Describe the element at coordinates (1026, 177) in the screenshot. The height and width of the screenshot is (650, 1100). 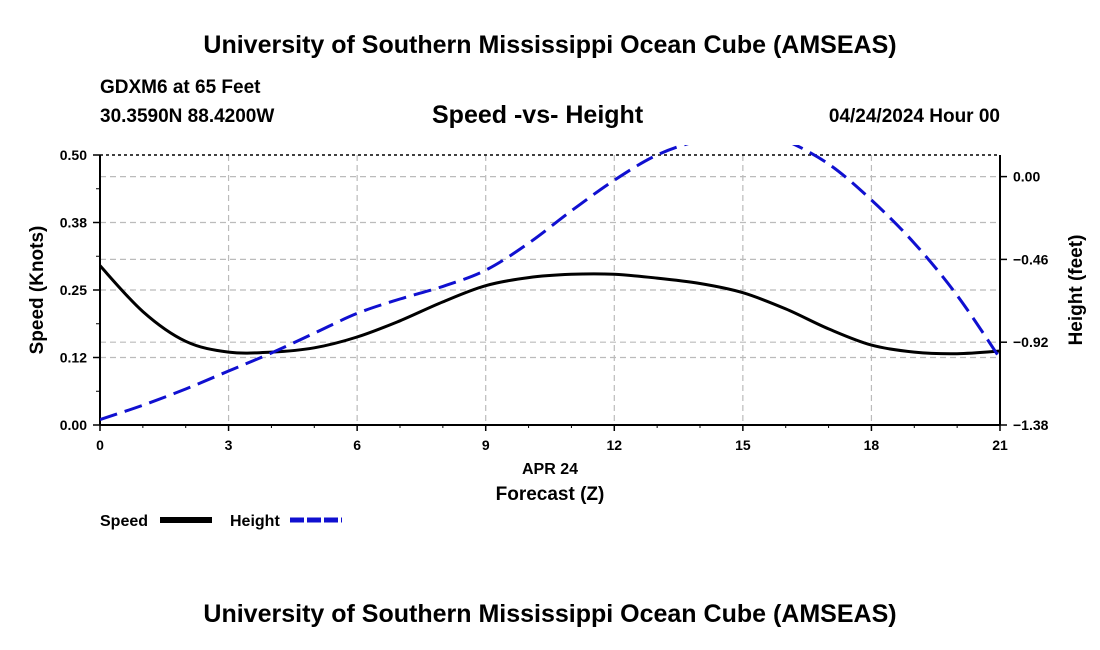
I see `y-right-tick-label: 0.00` at that location.